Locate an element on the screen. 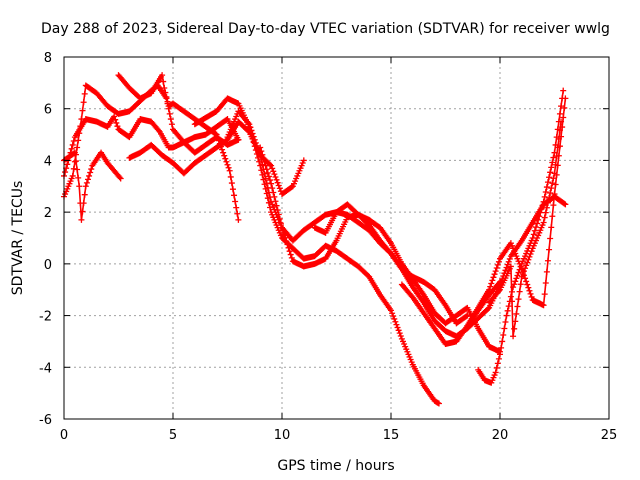  y-tick-label: -4 is located at coordinates (45, 368).